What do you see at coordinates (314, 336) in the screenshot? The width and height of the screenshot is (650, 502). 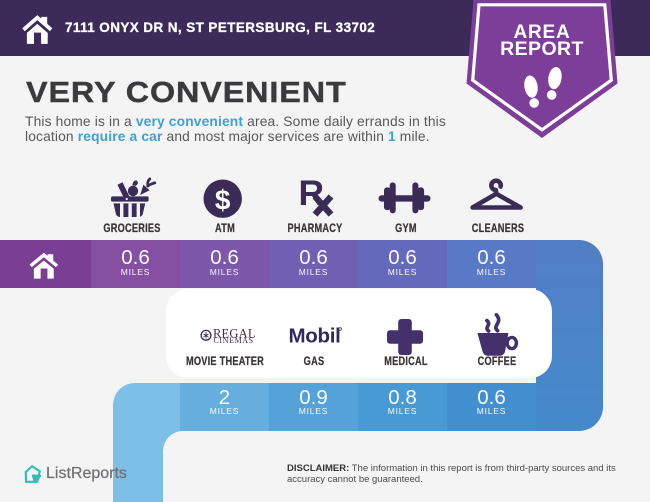 I see `svg-text: Mobil` at bounding box center [314, 336].